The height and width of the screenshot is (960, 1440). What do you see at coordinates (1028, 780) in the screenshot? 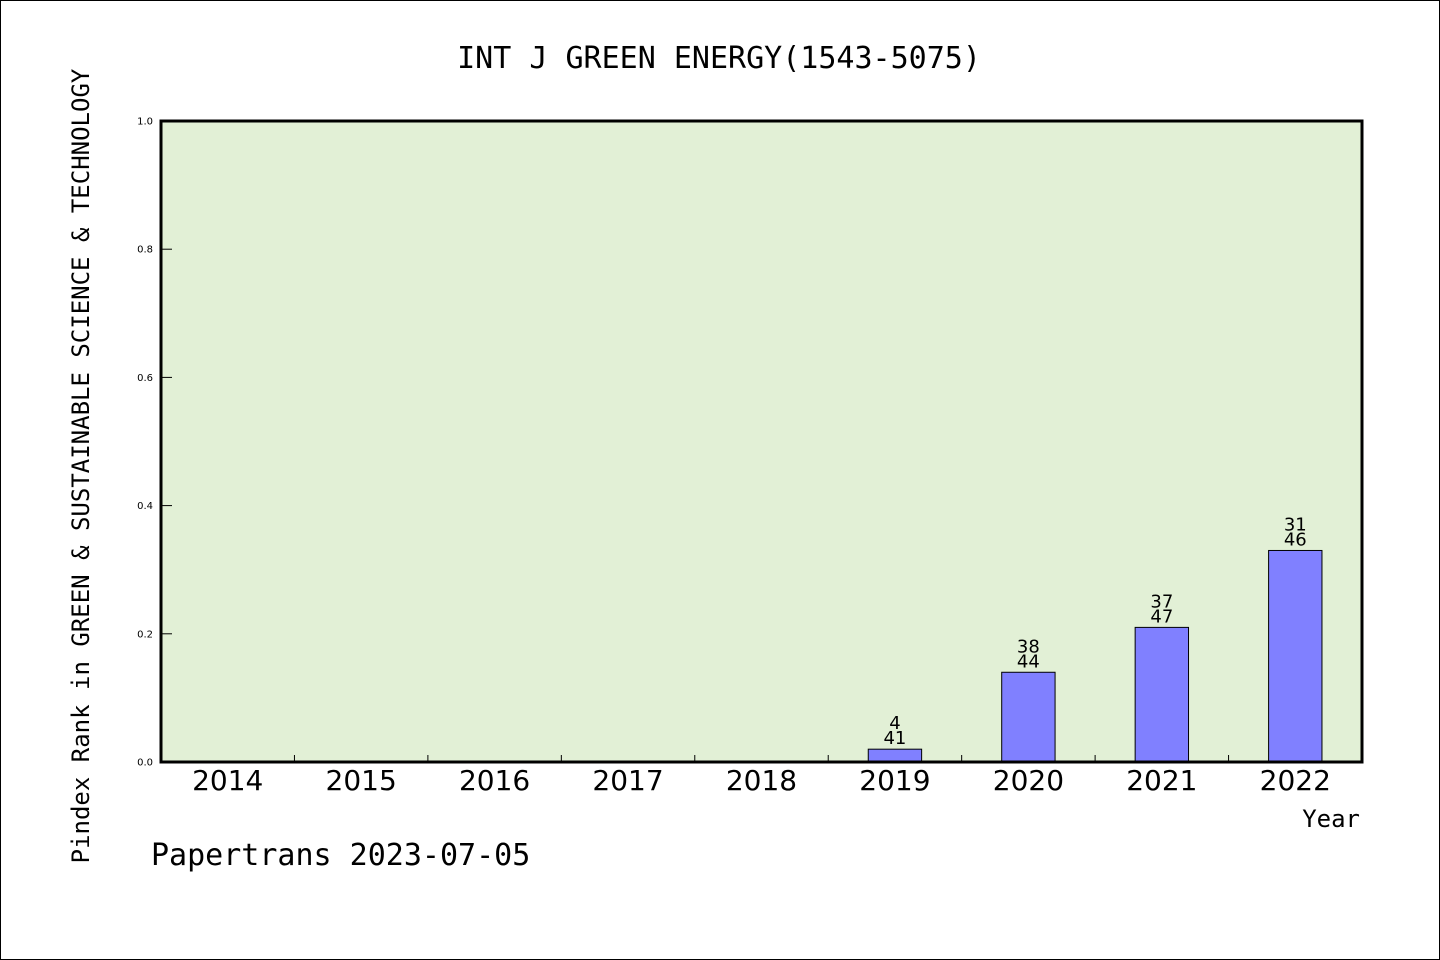
I see `x-tick-label: 2020` at bounding box center [1028, 780].